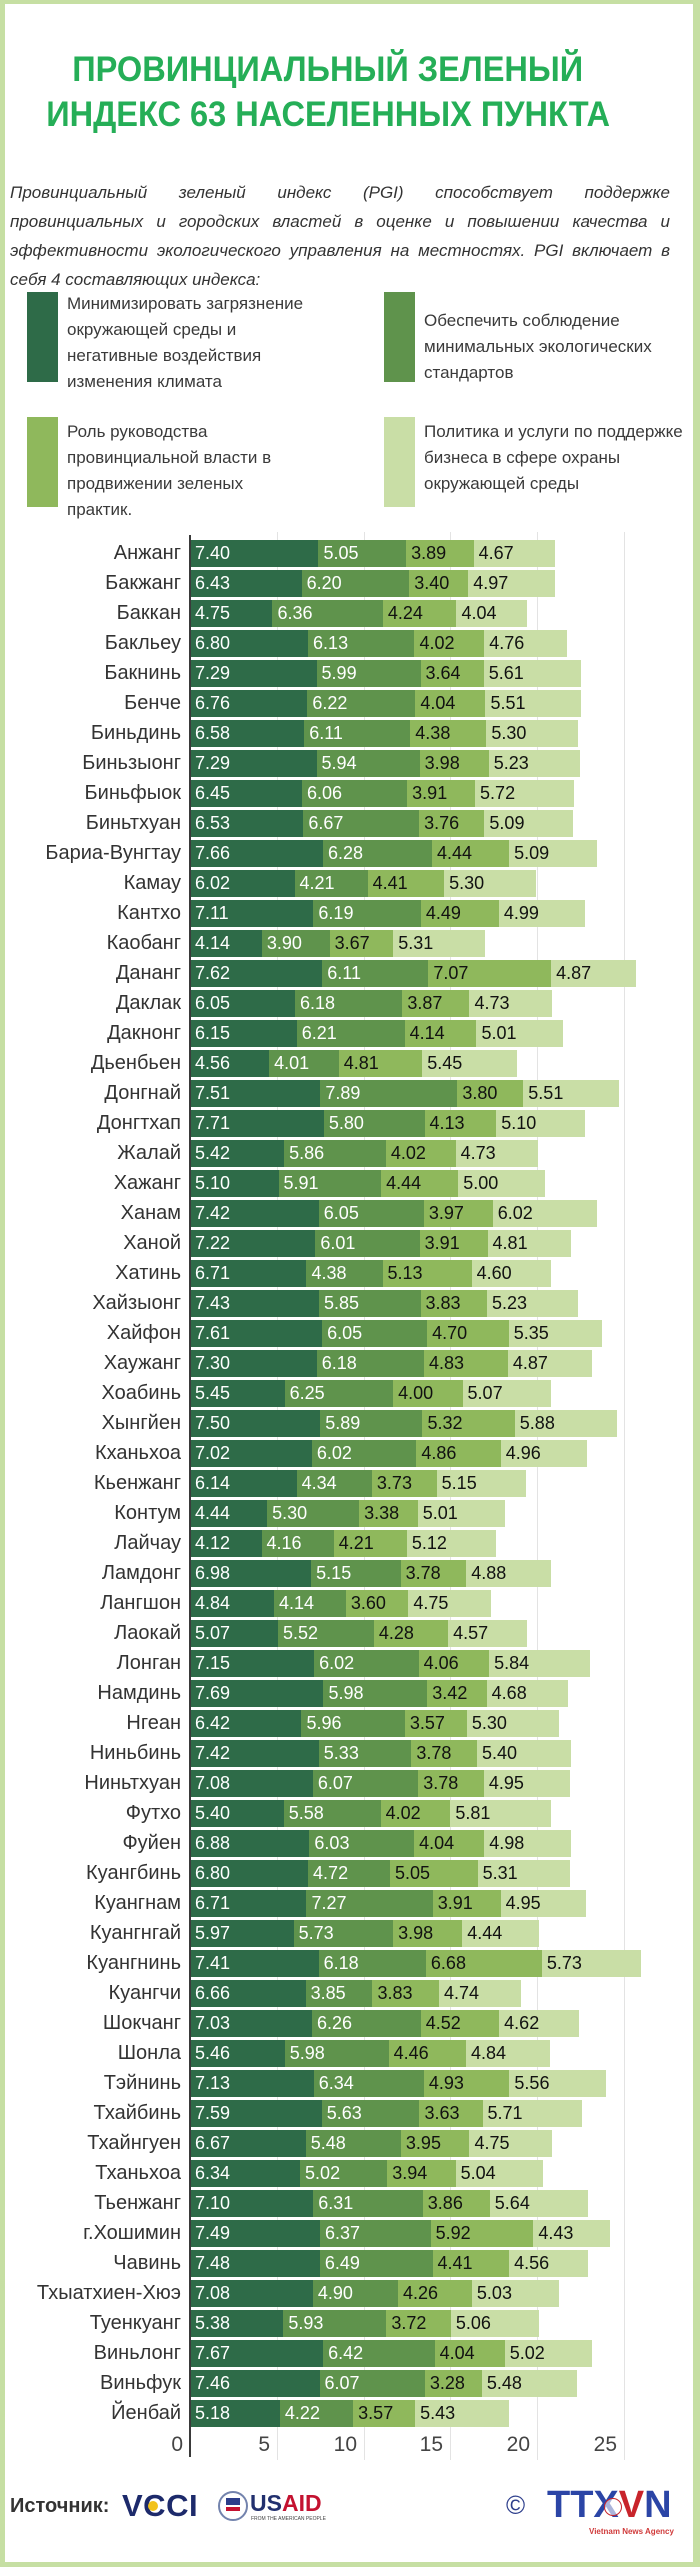 This screenshot has width=700, height=2567. Describe the element at coordinates (508, 703) in the screenshot. I see `bar-value-label: 5.51` at that location.